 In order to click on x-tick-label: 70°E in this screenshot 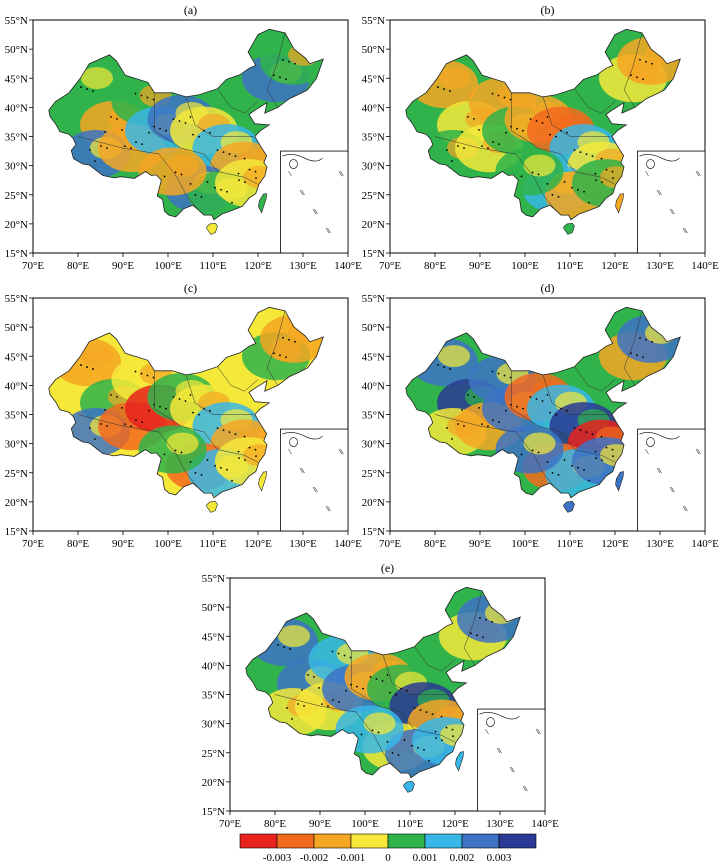, I will do `click(33, 544)`.